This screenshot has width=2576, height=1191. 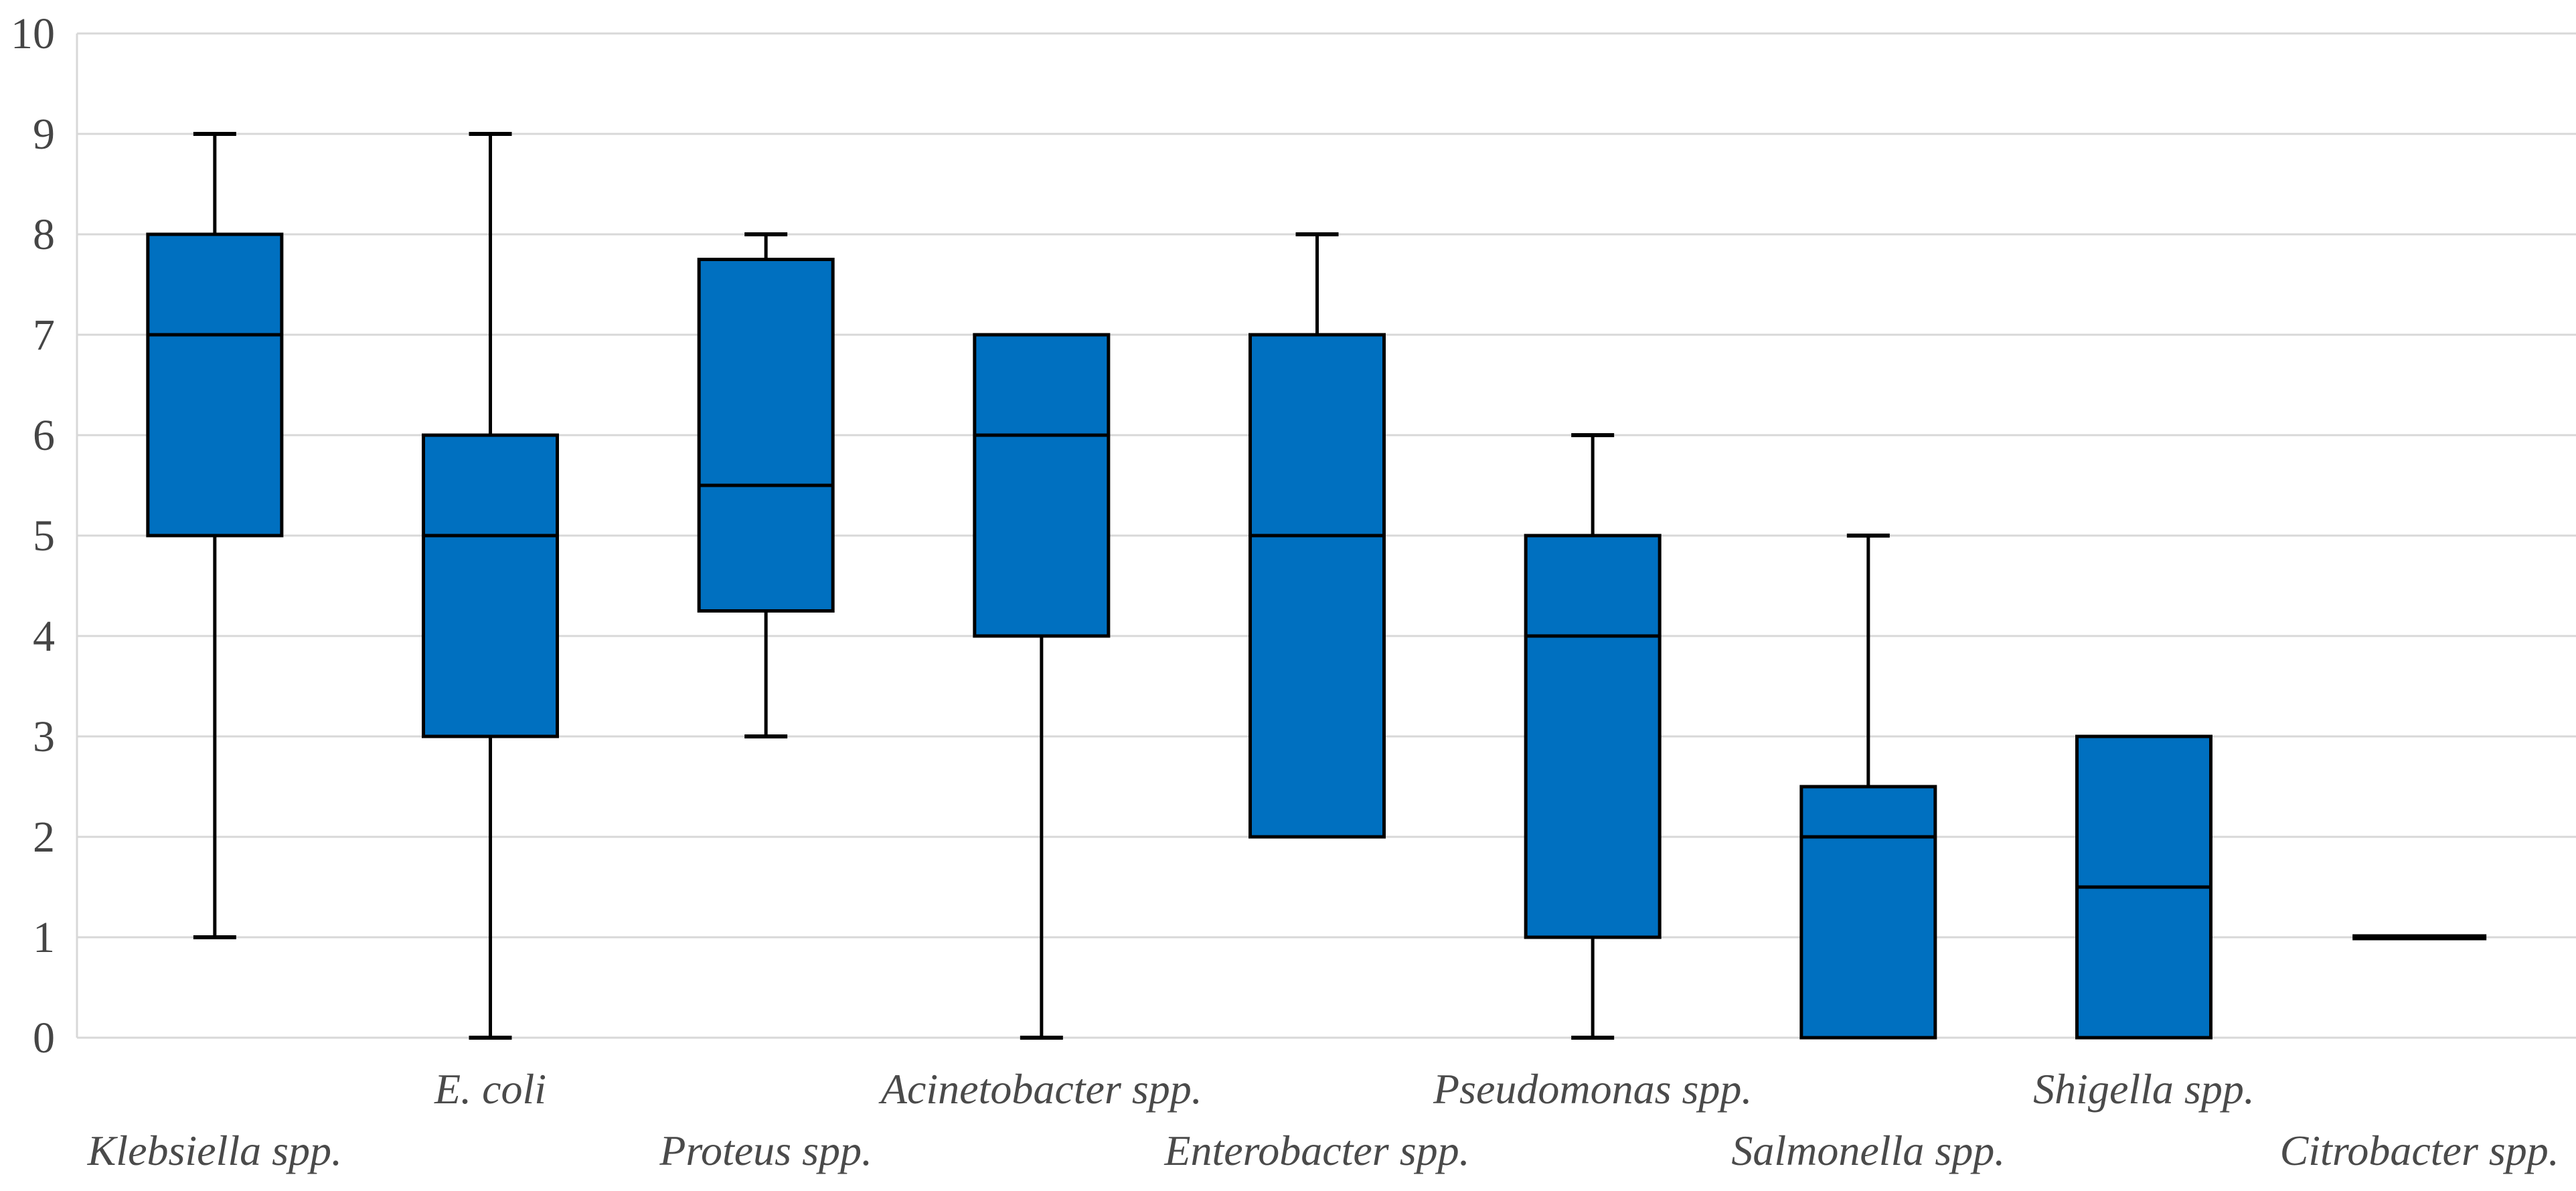 I want to click on y-tick-label-2: 2, so click(x=44, y=837).